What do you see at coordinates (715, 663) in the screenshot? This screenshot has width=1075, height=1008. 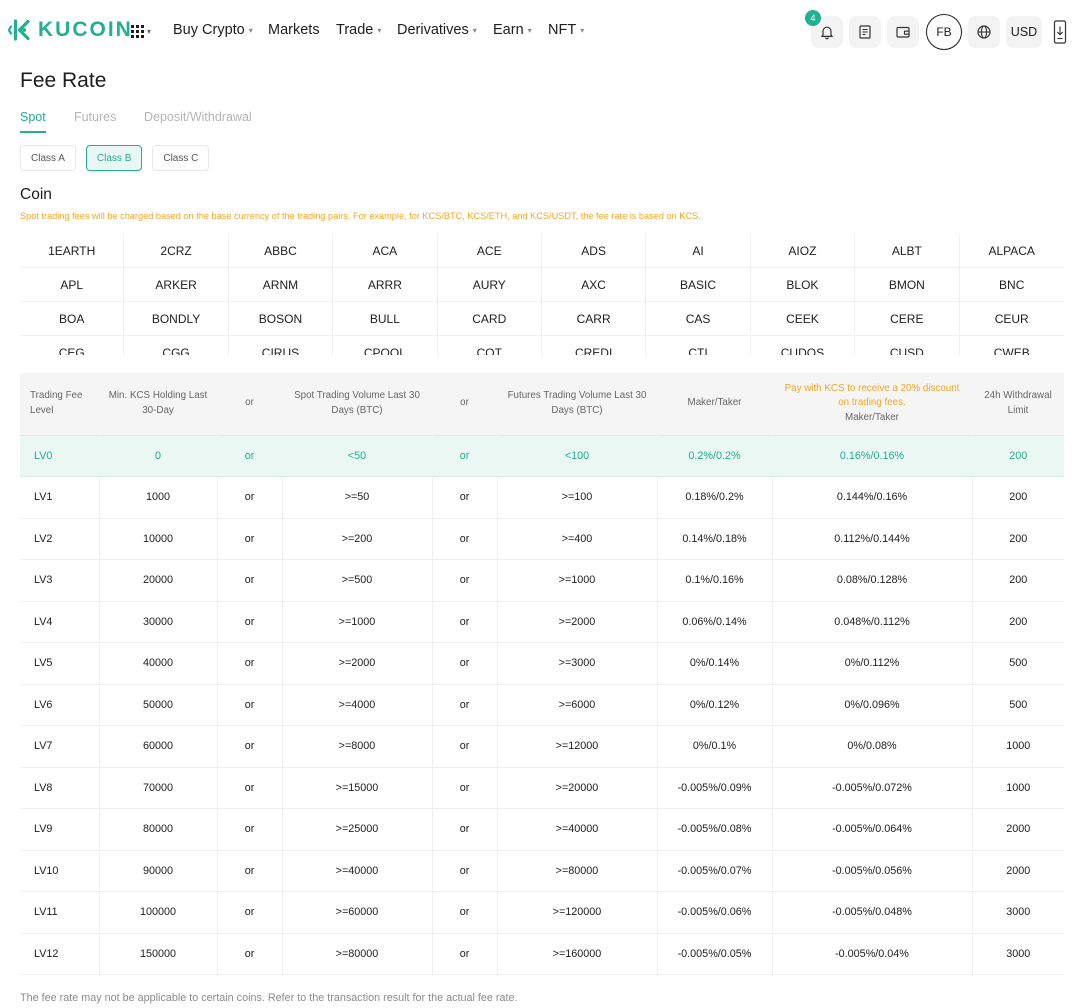 I see `cell-maker-taker: 0%/0.14%` at bounding box center [715, 663].